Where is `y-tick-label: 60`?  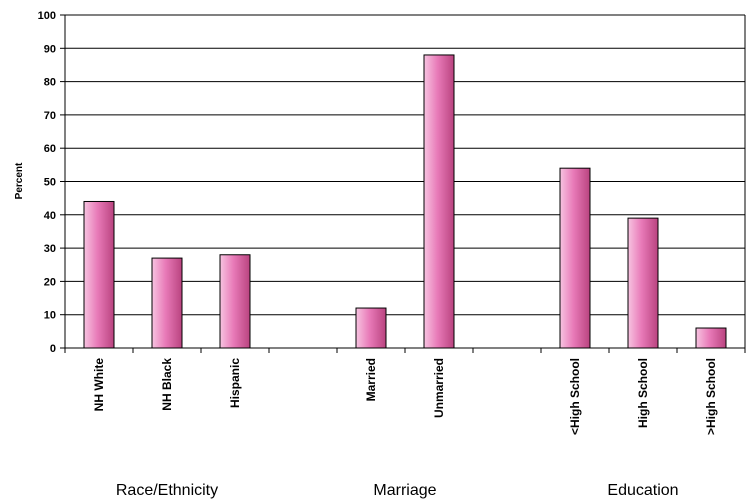
y-tick-label: 60 is located at coordinates (50, 149).